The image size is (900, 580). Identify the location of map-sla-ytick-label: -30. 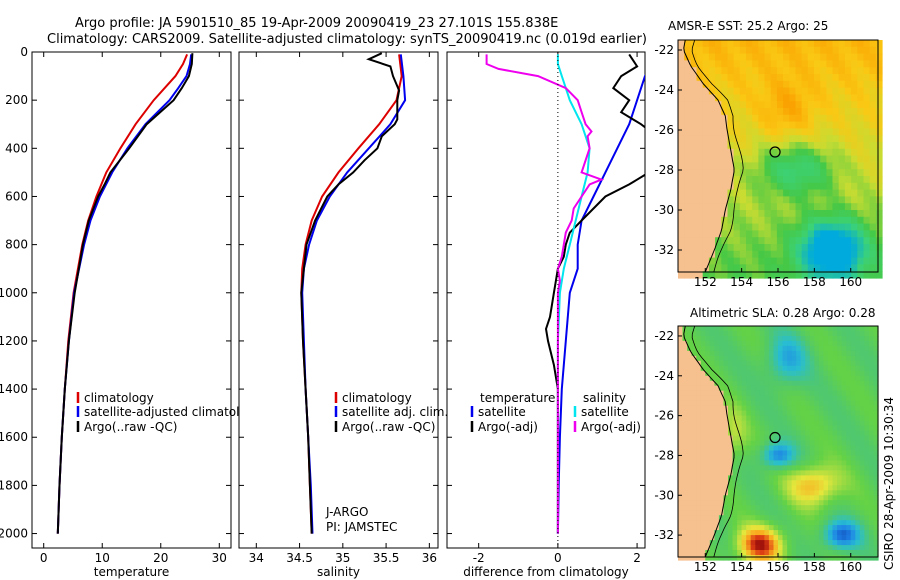
(664, 495).